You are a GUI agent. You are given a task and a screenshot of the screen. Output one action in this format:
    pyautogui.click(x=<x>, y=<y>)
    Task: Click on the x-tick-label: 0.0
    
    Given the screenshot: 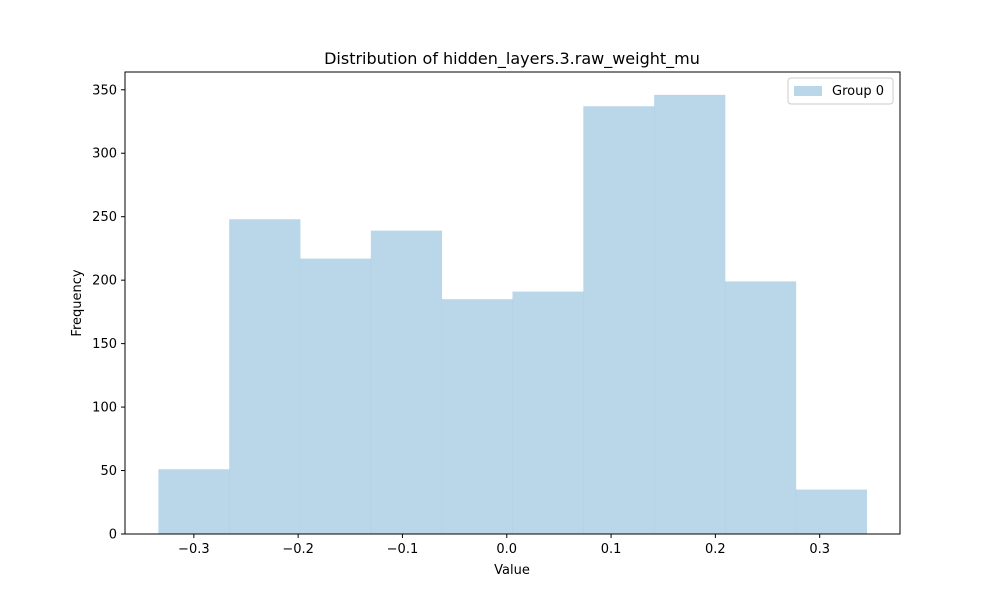 What is the action you would take?
    pyautogui.click(x=506, y=549)
    